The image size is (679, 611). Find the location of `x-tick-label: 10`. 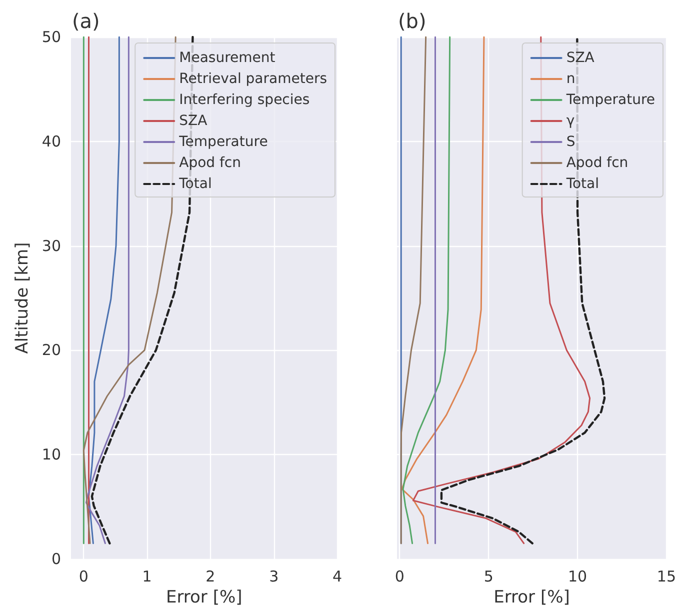

x-tick-label: 10 is located at coordinates (578, 577).